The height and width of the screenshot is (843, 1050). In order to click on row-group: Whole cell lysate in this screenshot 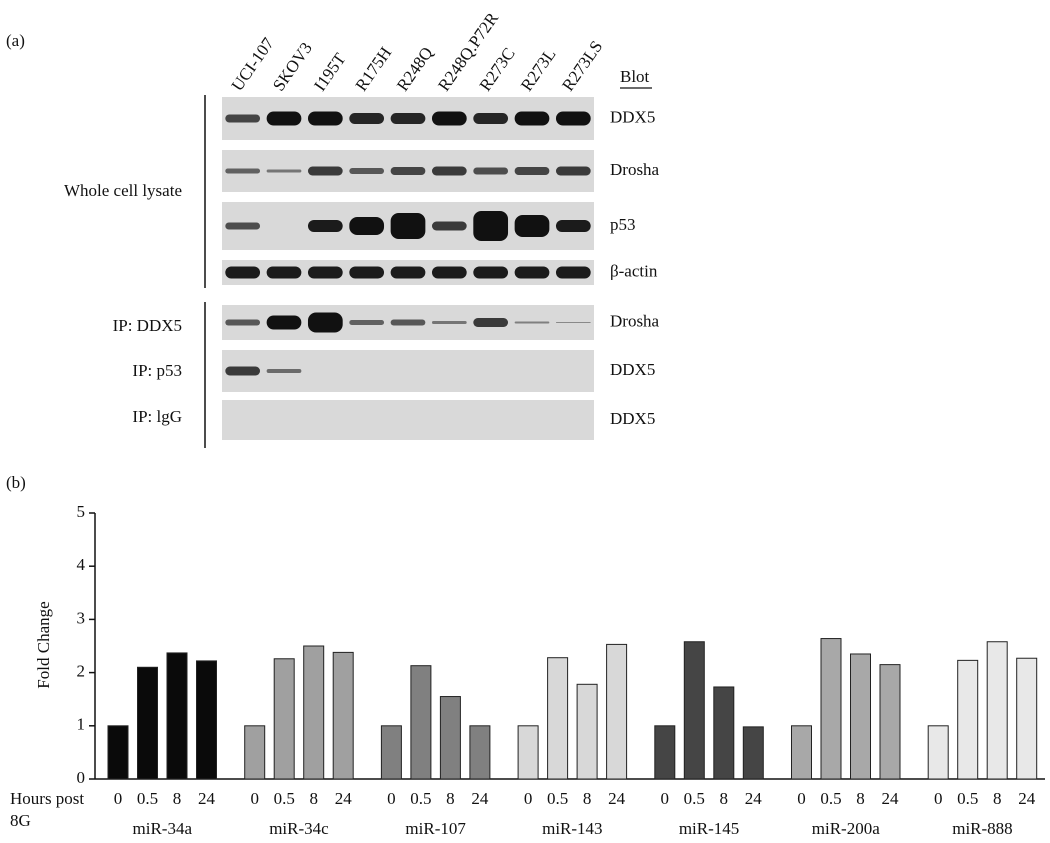, I will do `click(123, 190)`.